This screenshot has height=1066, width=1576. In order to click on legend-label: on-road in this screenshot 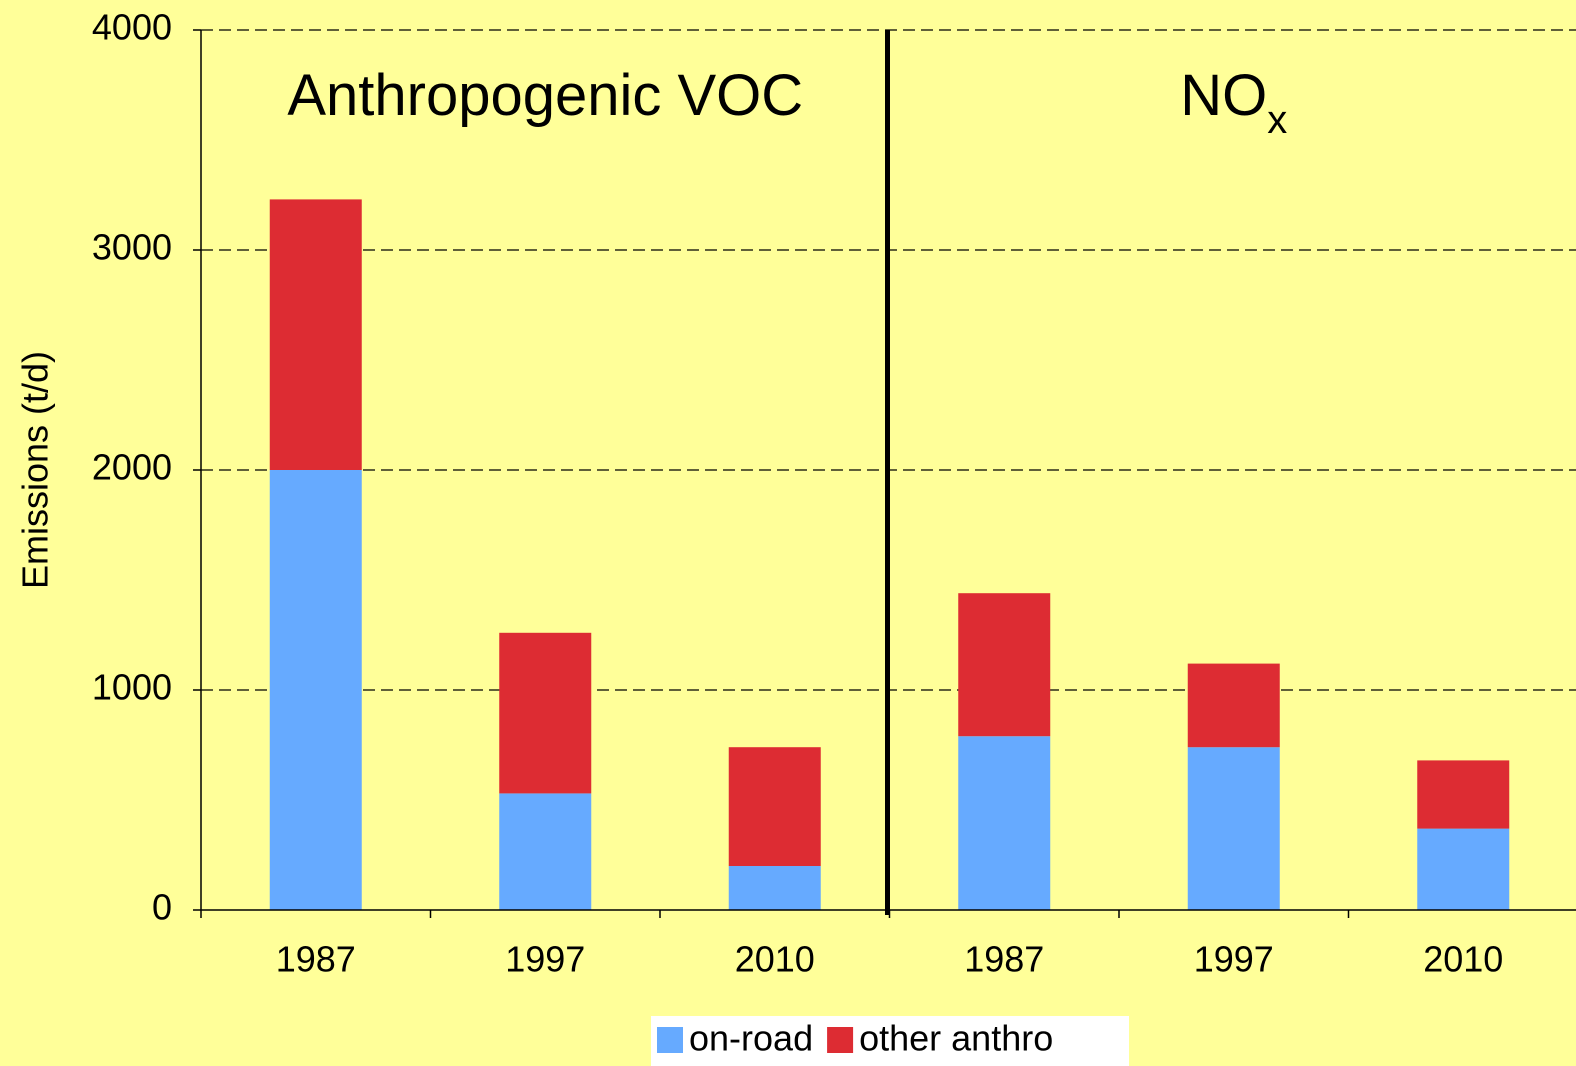, I will do `click(751, 1038)`.